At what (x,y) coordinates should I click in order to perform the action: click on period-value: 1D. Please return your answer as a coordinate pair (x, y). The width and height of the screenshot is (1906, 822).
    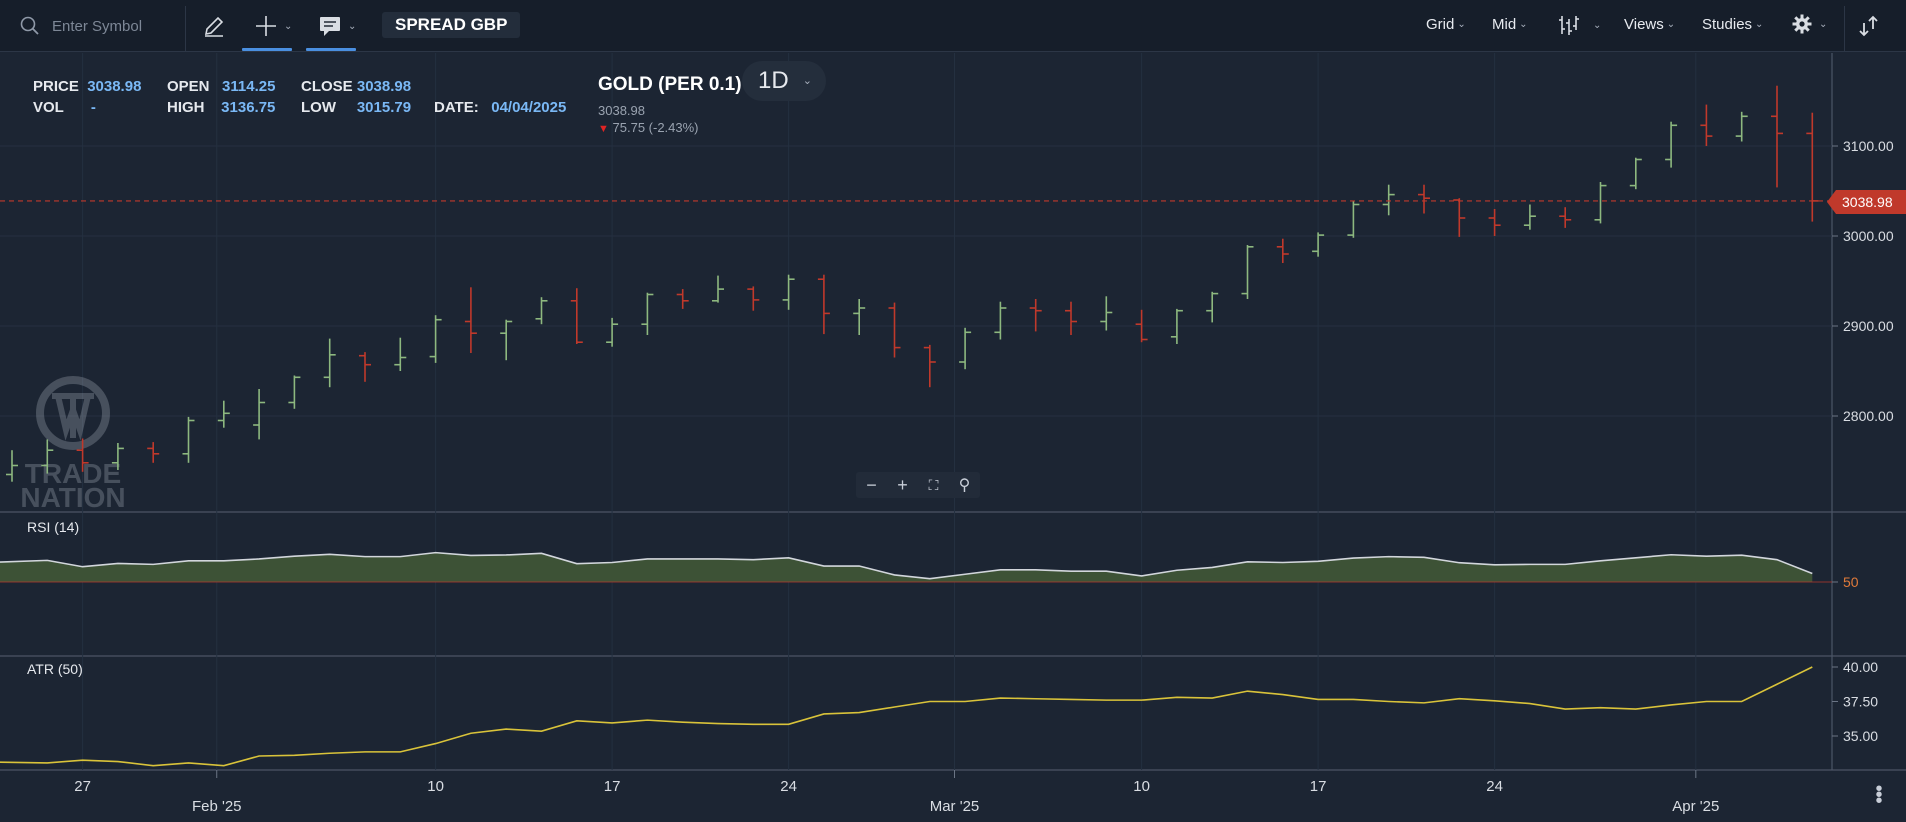
    Looking at the image, I should click on (773, 80).